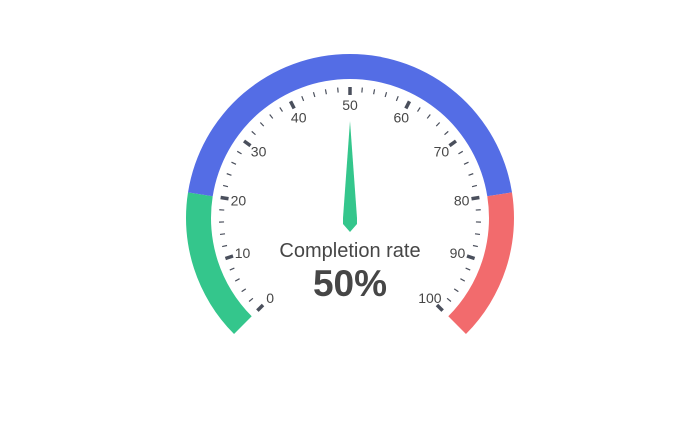 The width and height of the screenshot is (700, 437). I want to click on tick-label-20: 20, so click(239, 200).